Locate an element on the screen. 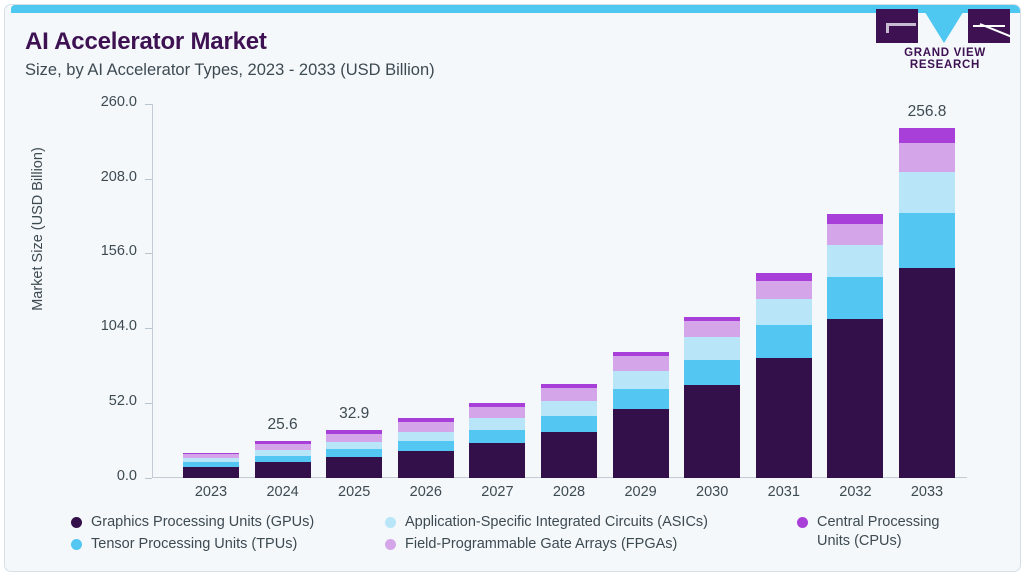 The image size is (1025, 576). legend-label: Field-Programmable Gate Arrays (FPGAs) is located at coordinates (541, 544).